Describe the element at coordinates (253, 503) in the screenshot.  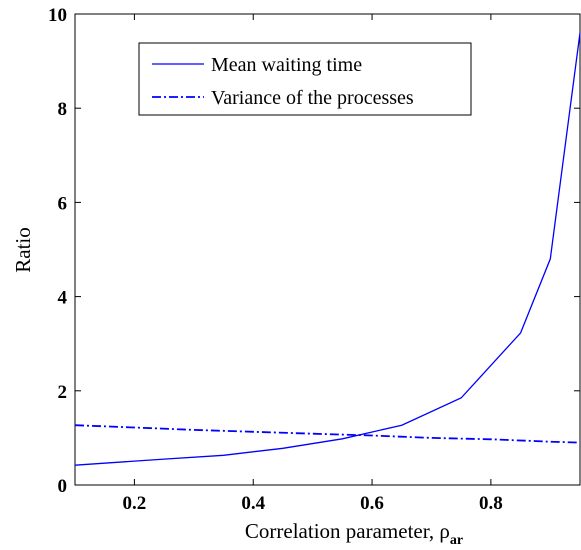
I see `x-tick-label: 0.4` at that location.